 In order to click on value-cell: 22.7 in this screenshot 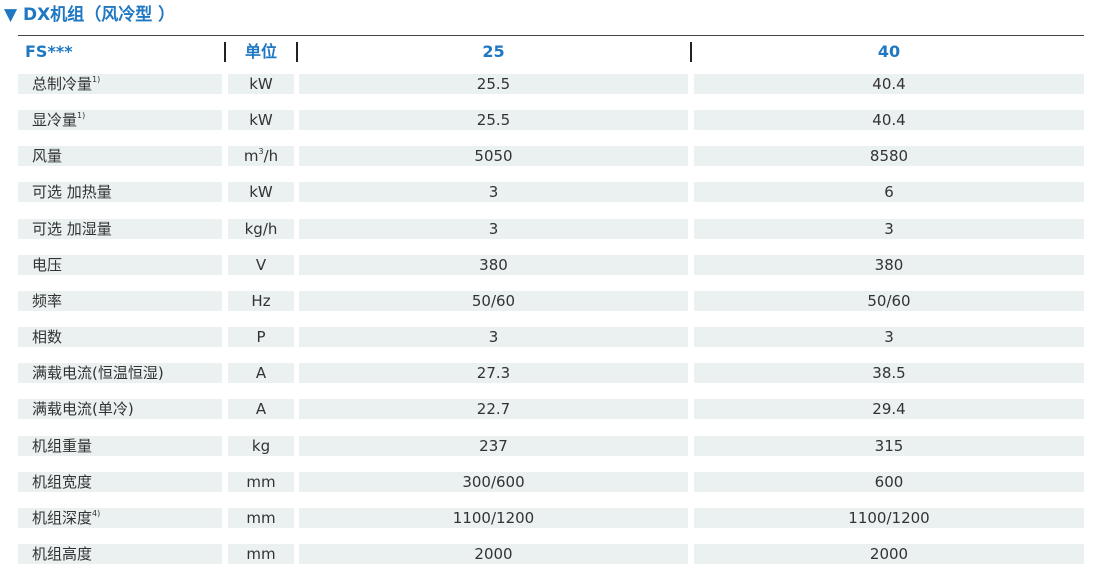, I will do `click(493, 409)`.